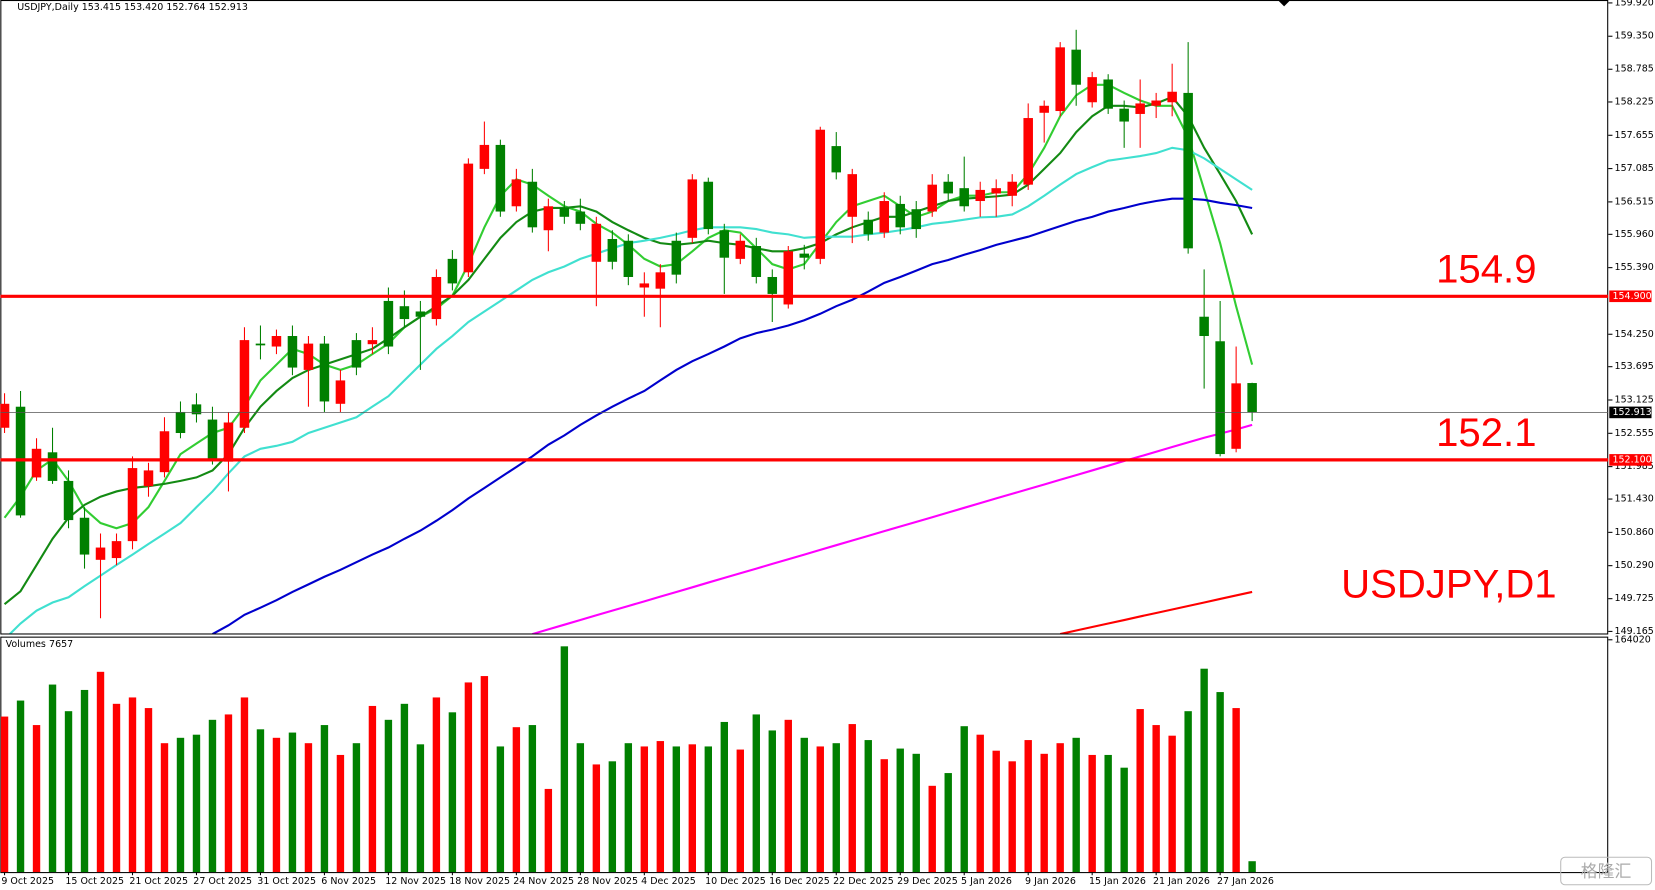 The image size is (1655, 890). Describe the element at coordinates (1634, 234) in the screenshot. I see `y-tick-label: 155.960` at that location.